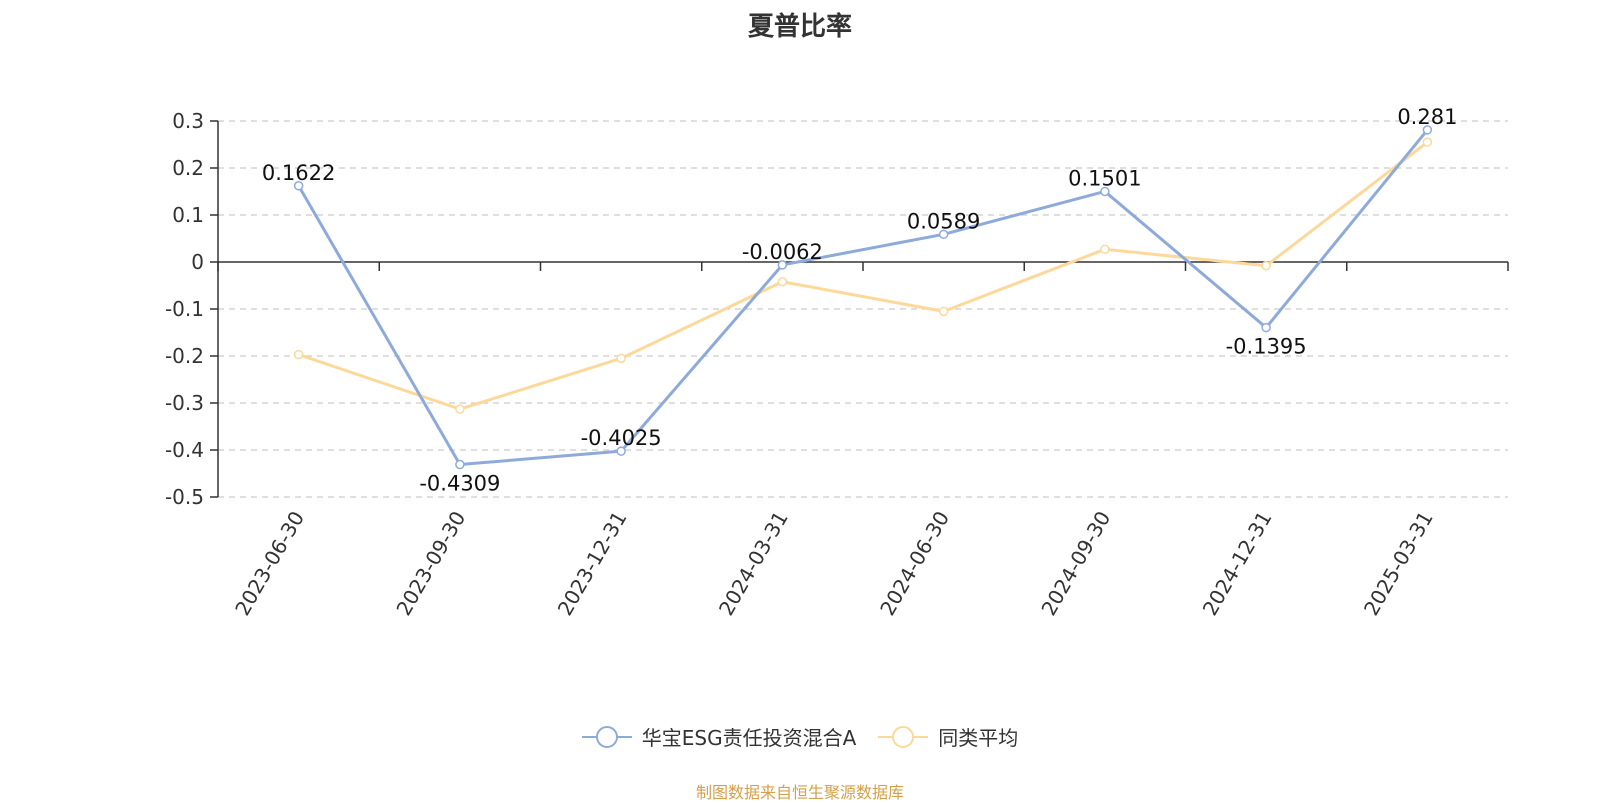 This screenshot has width=1600, height=803. I want to click on y-tick-label: 0.2, so click(188, 168).